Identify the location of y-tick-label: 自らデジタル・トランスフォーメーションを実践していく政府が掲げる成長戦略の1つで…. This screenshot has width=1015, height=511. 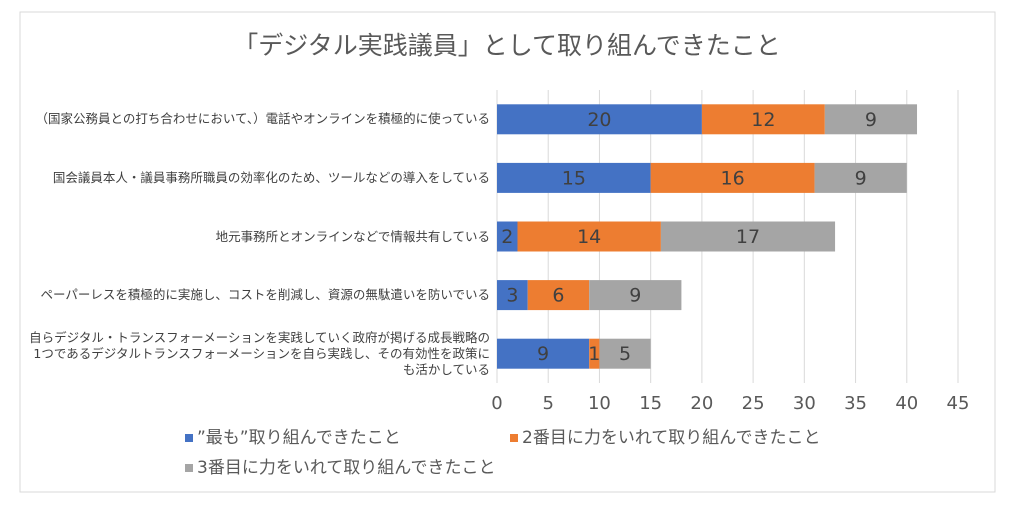
(259, 353).